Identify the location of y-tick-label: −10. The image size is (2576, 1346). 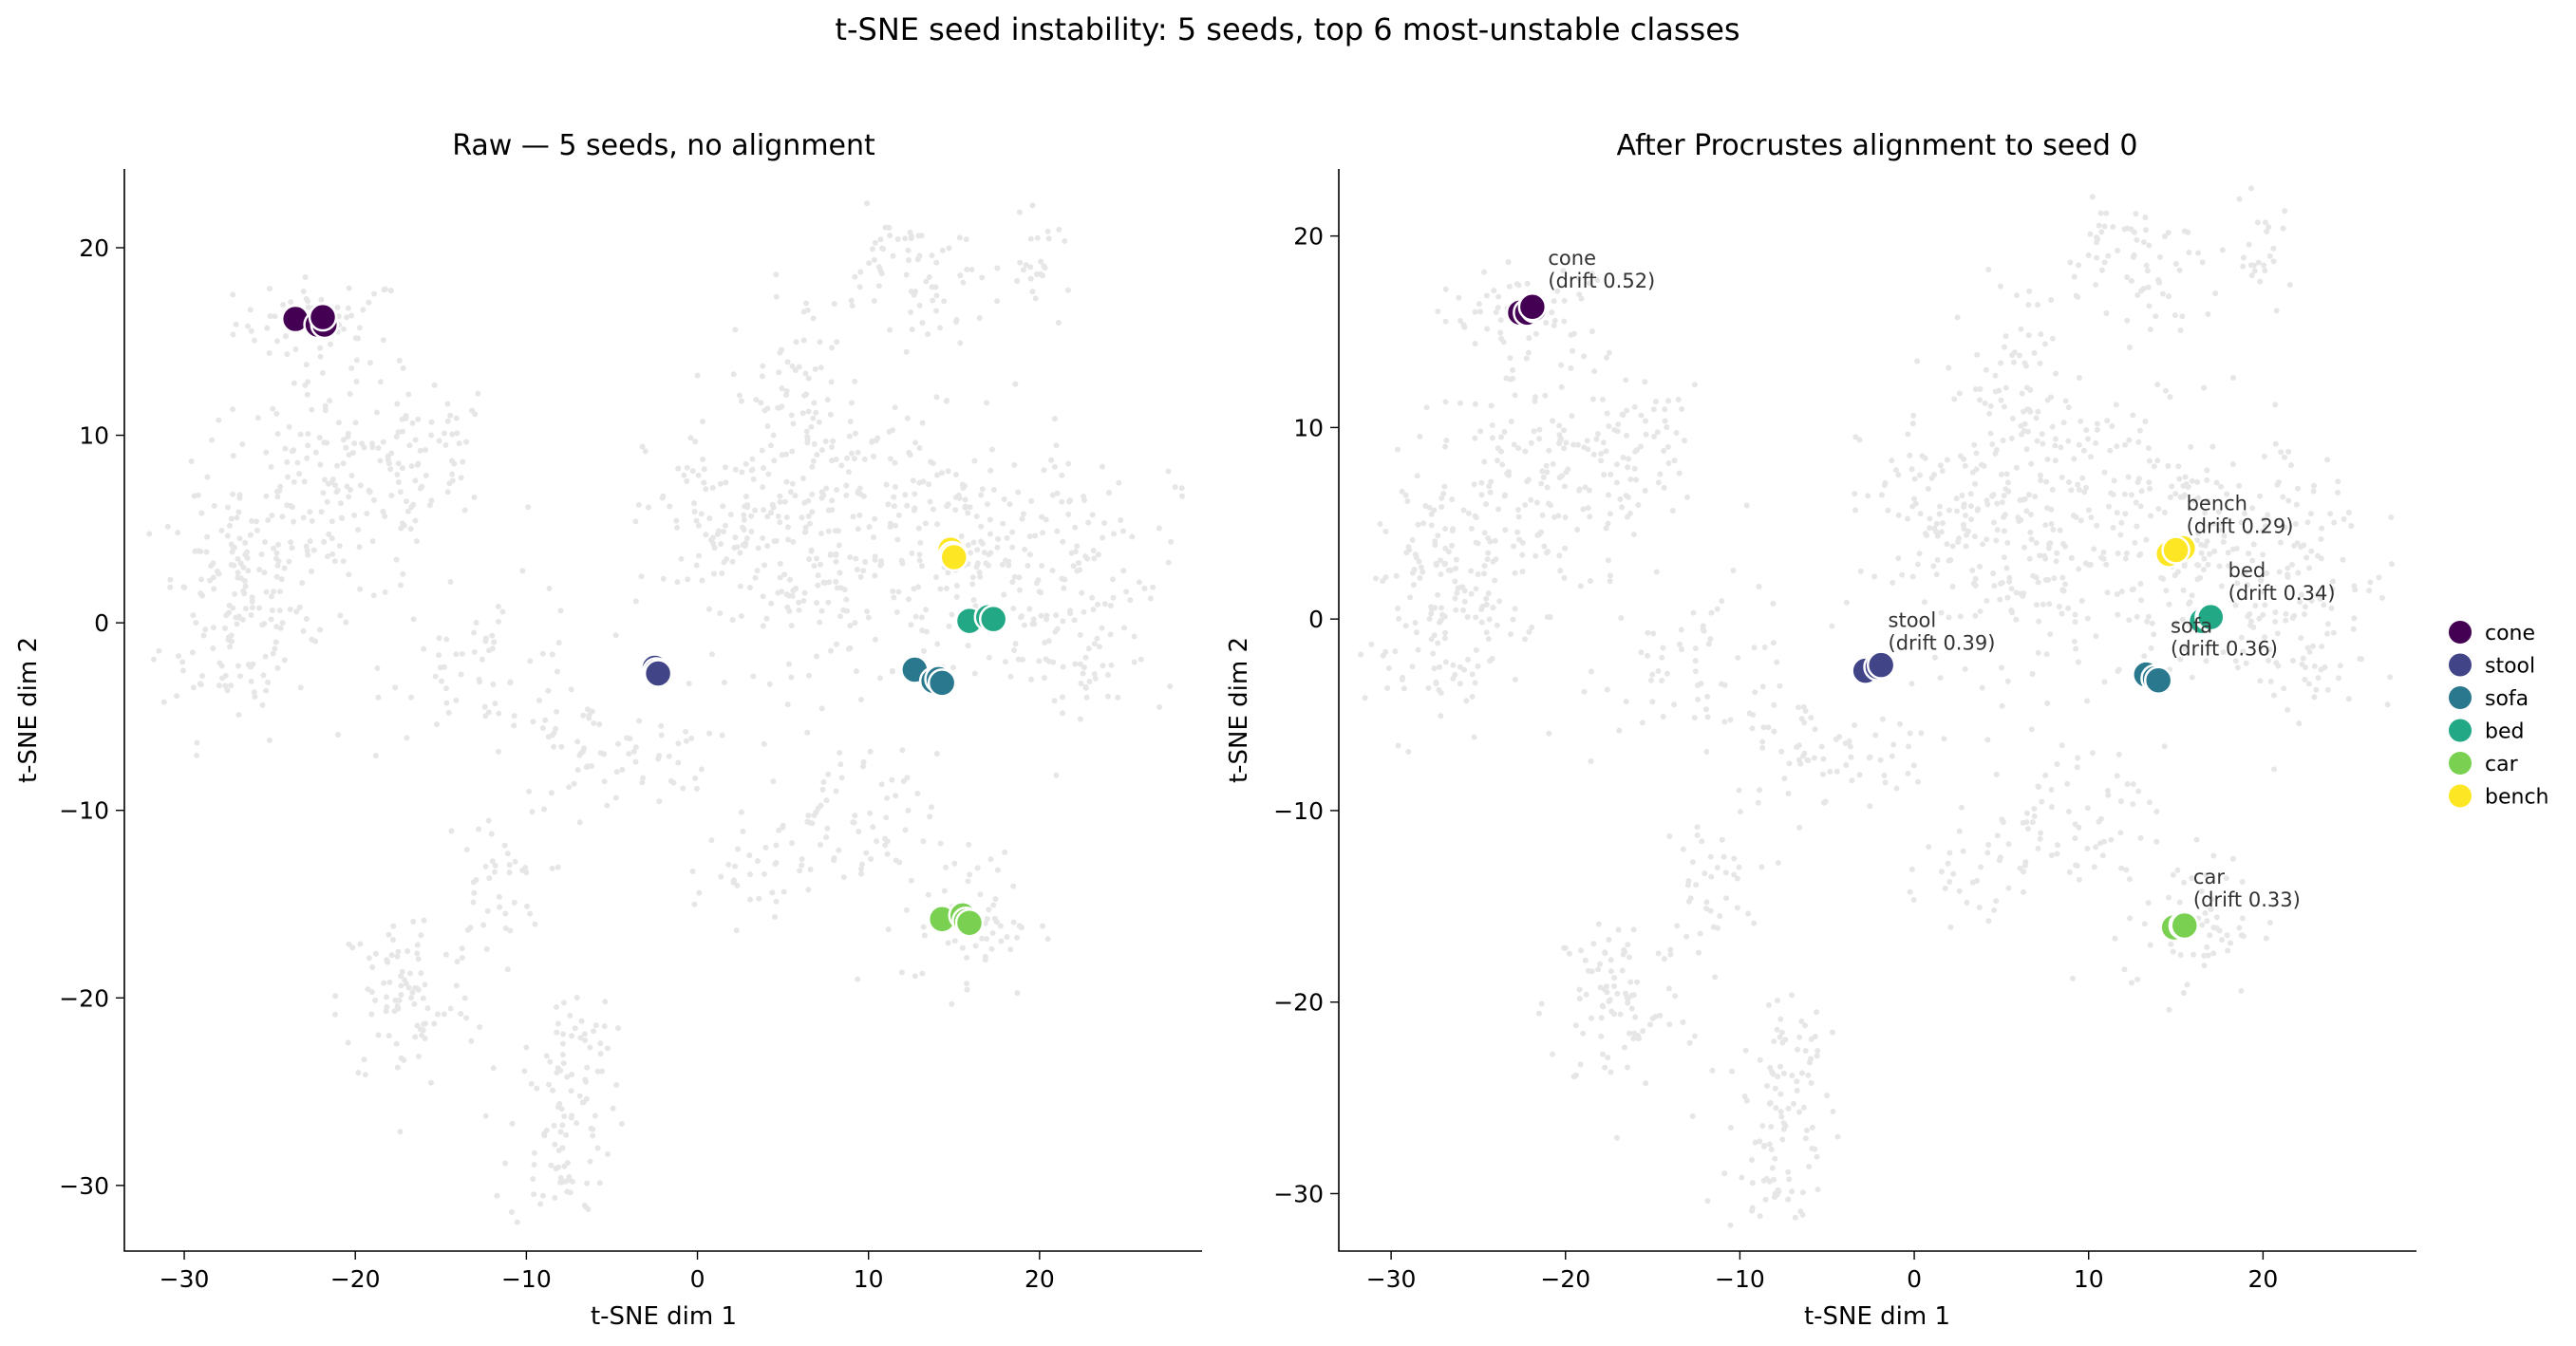
(1298, 811).